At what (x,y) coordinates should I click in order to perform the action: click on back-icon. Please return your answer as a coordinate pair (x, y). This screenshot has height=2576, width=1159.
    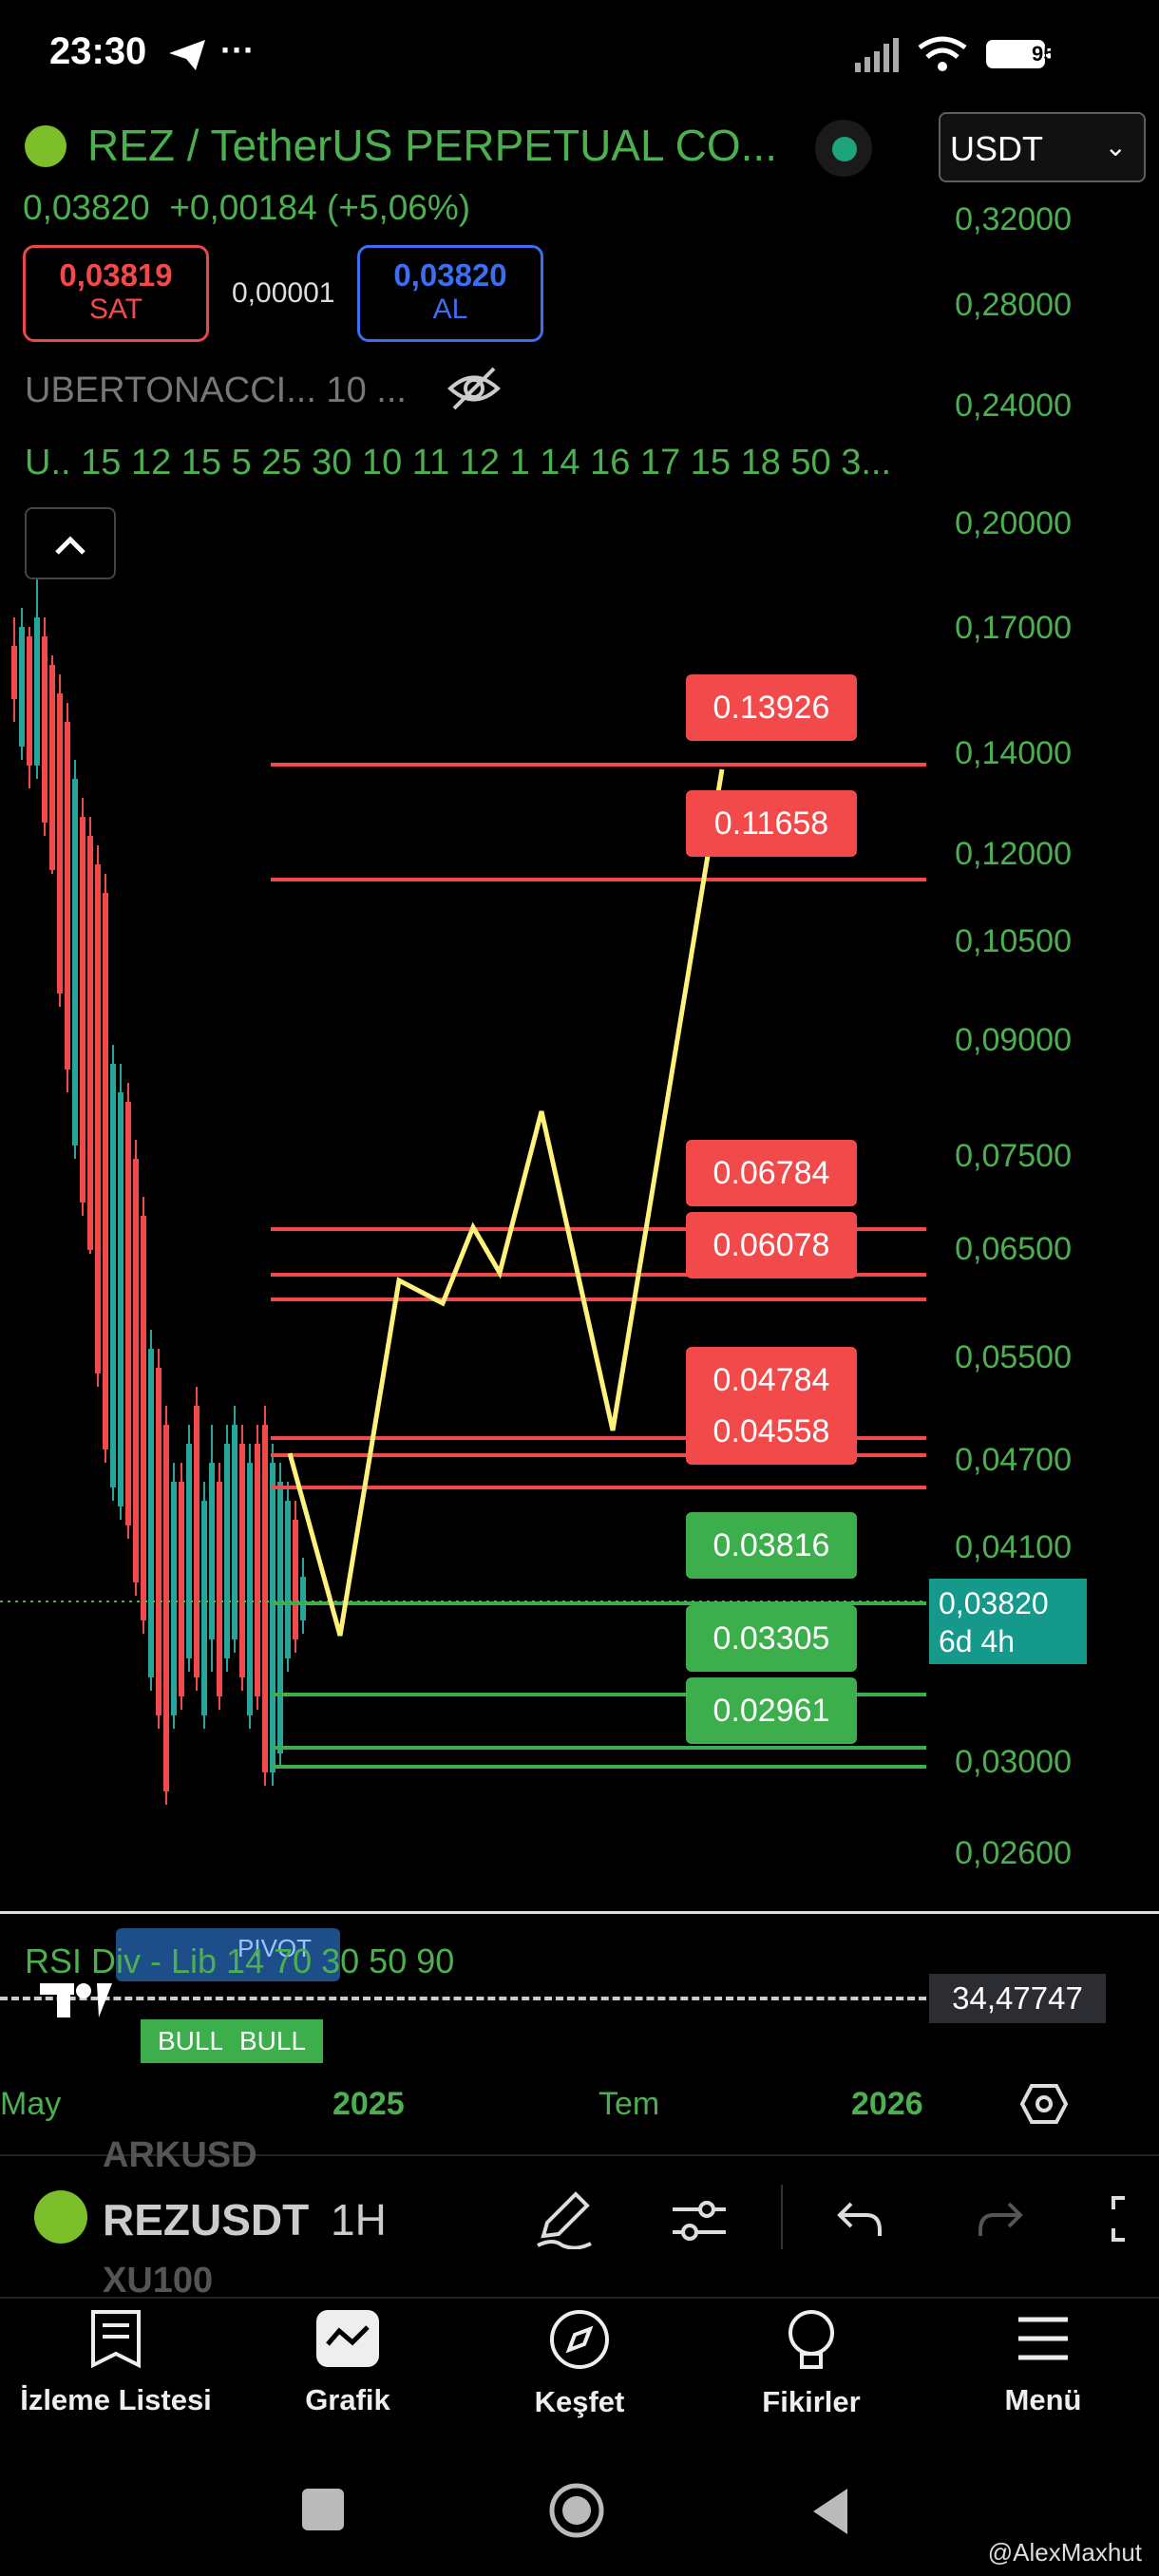
    Looking at the image, I should click on (830, 2511).